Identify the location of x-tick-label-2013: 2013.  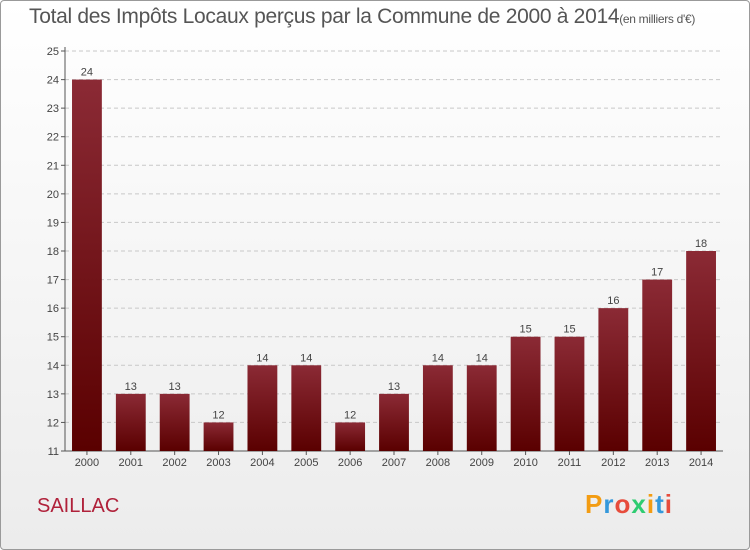
(657, 463).